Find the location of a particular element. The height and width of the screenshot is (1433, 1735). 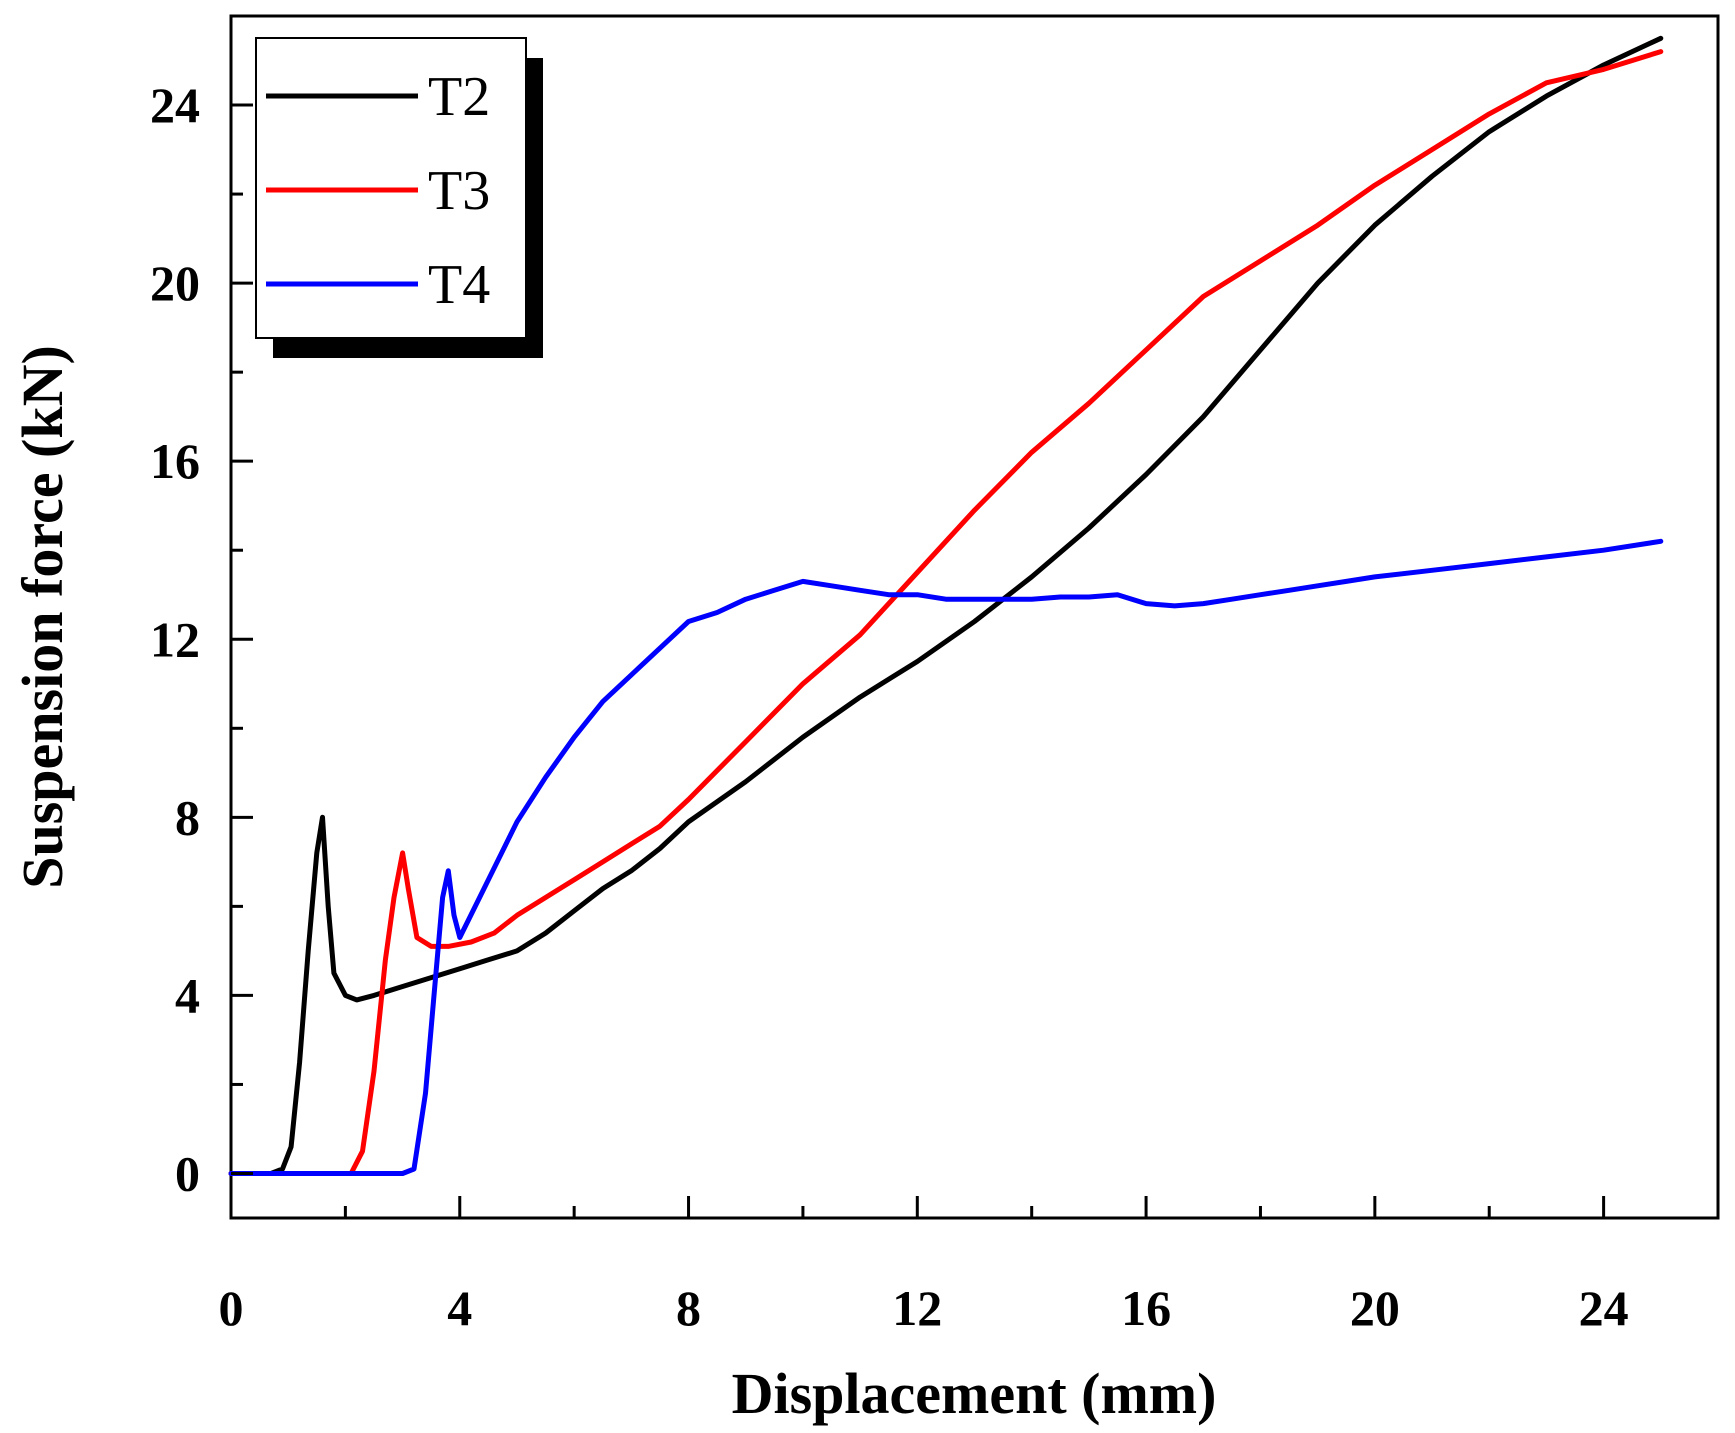

y-tick-label: 0 is located at coordinates (187, 1173).